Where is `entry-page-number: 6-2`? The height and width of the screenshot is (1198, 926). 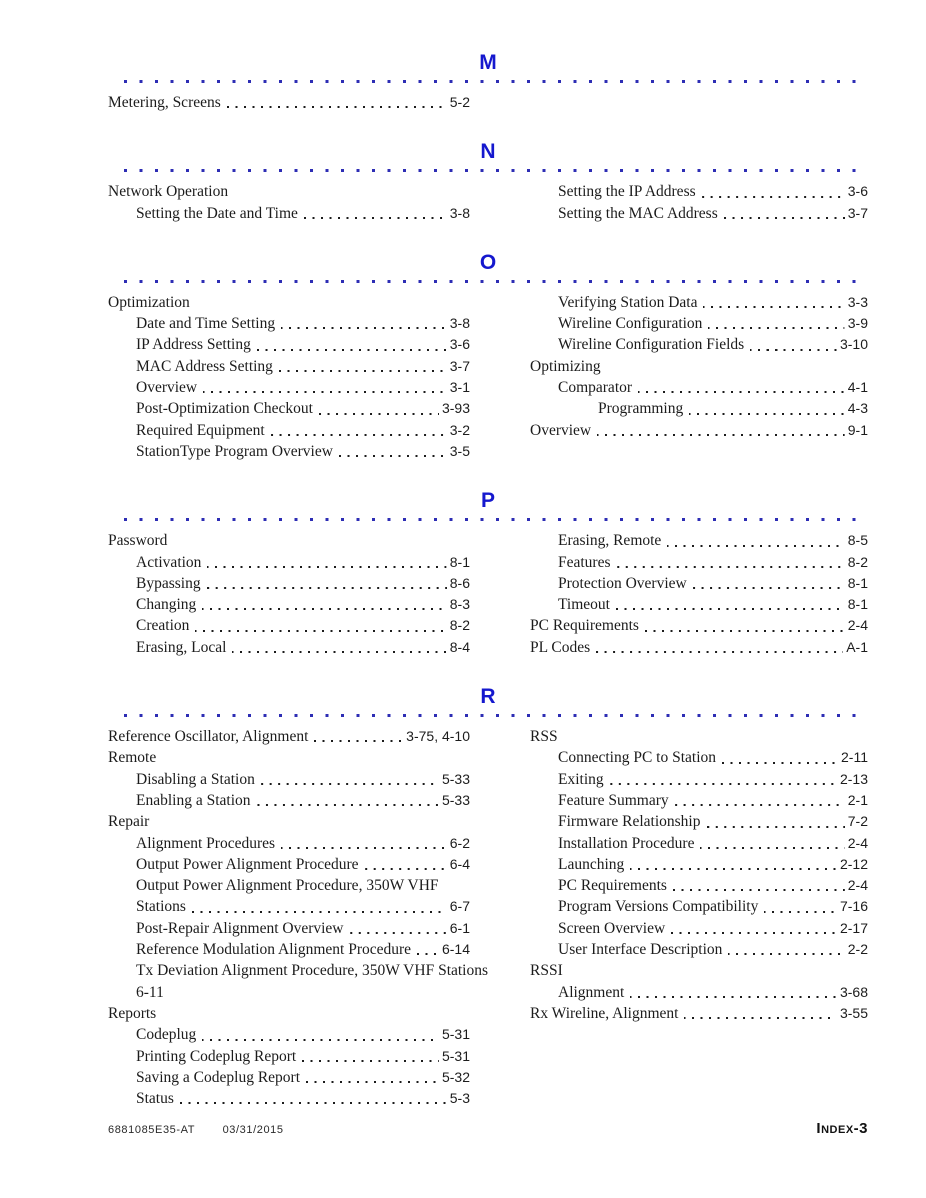 entry-page-number: 6-2 is located at coordinates (459, 842).